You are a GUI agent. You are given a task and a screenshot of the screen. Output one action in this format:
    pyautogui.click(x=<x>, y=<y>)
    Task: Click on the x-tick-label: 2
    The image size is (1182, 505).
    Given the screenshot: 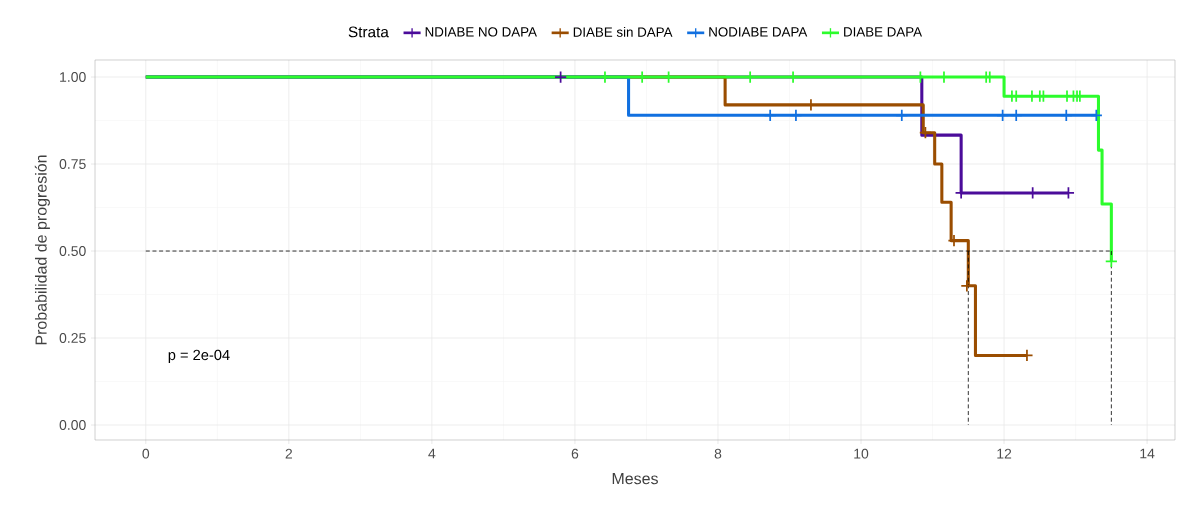 What is the action you would take?
    pyautogui.click(x=289, y=453)
    